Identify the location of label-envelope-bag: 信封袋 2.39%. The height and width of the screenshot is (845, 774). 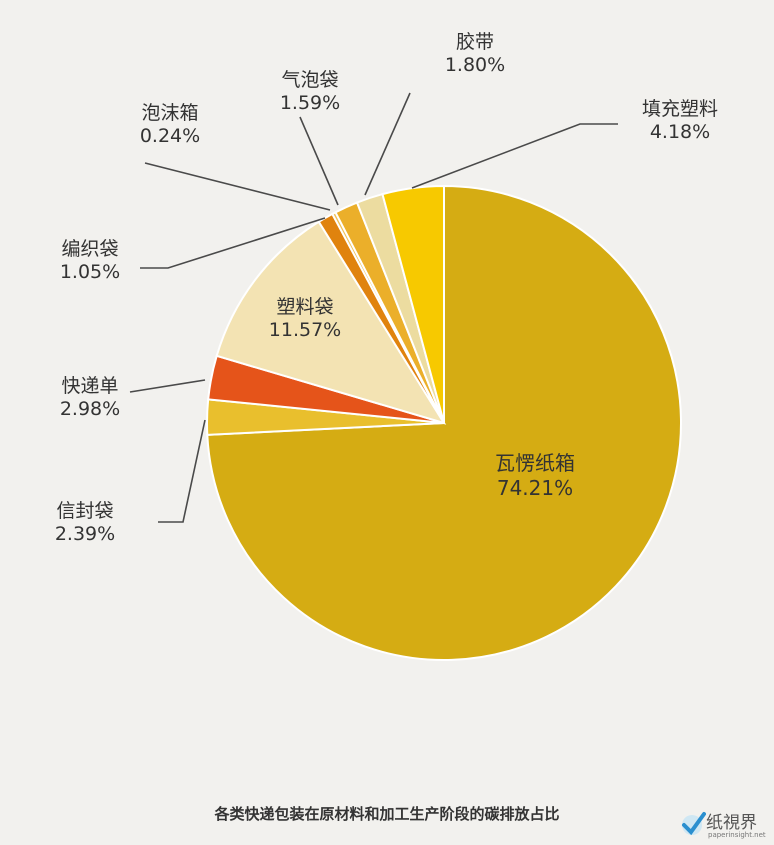
(85, 523).